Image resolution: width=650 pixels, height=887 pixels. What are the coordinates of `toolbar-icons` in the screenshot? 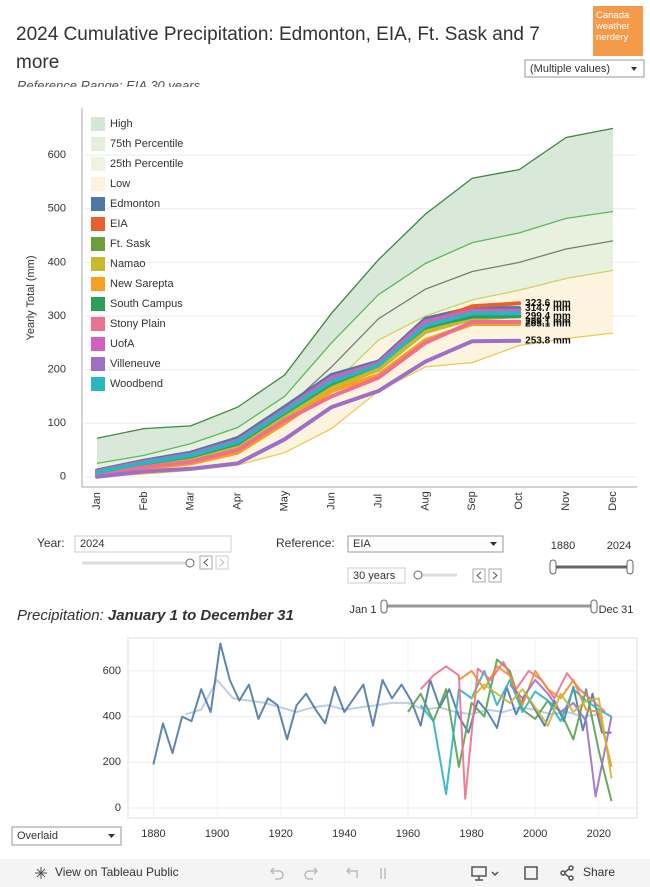 It's located at (327, 873).